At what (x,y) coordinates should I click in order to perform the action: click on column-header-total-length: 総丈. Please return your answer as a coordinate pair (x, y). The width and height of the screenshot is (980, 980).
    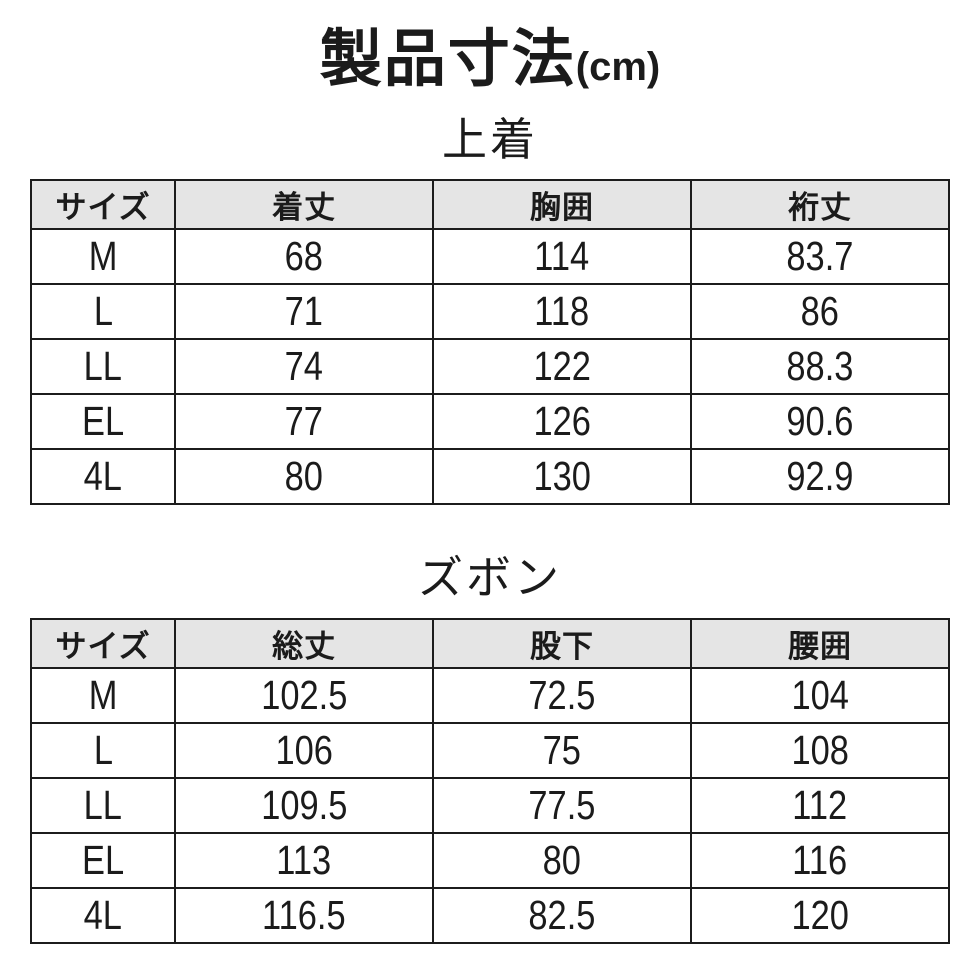
    Looking at the image, I should click on (304, 644).